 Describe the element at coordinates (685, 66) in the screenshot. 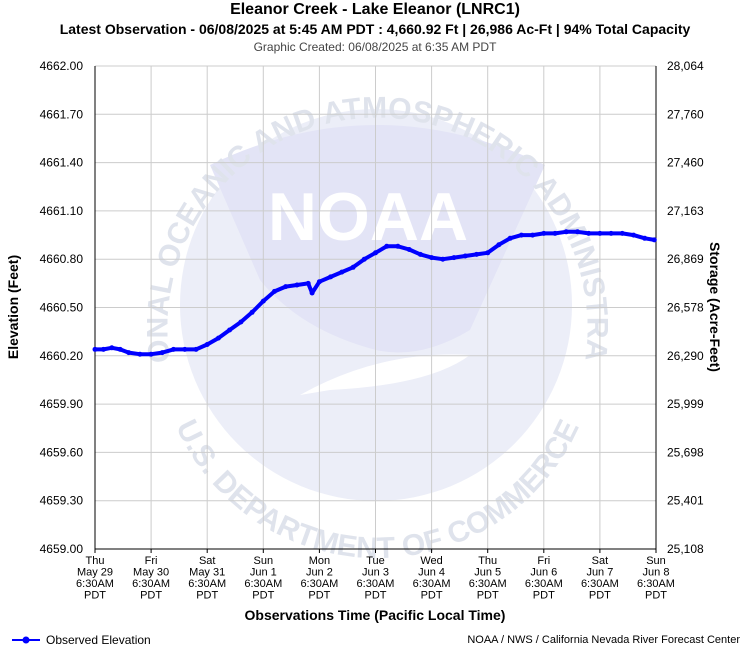

I see `y2-tick-label: 28,064` at that location.